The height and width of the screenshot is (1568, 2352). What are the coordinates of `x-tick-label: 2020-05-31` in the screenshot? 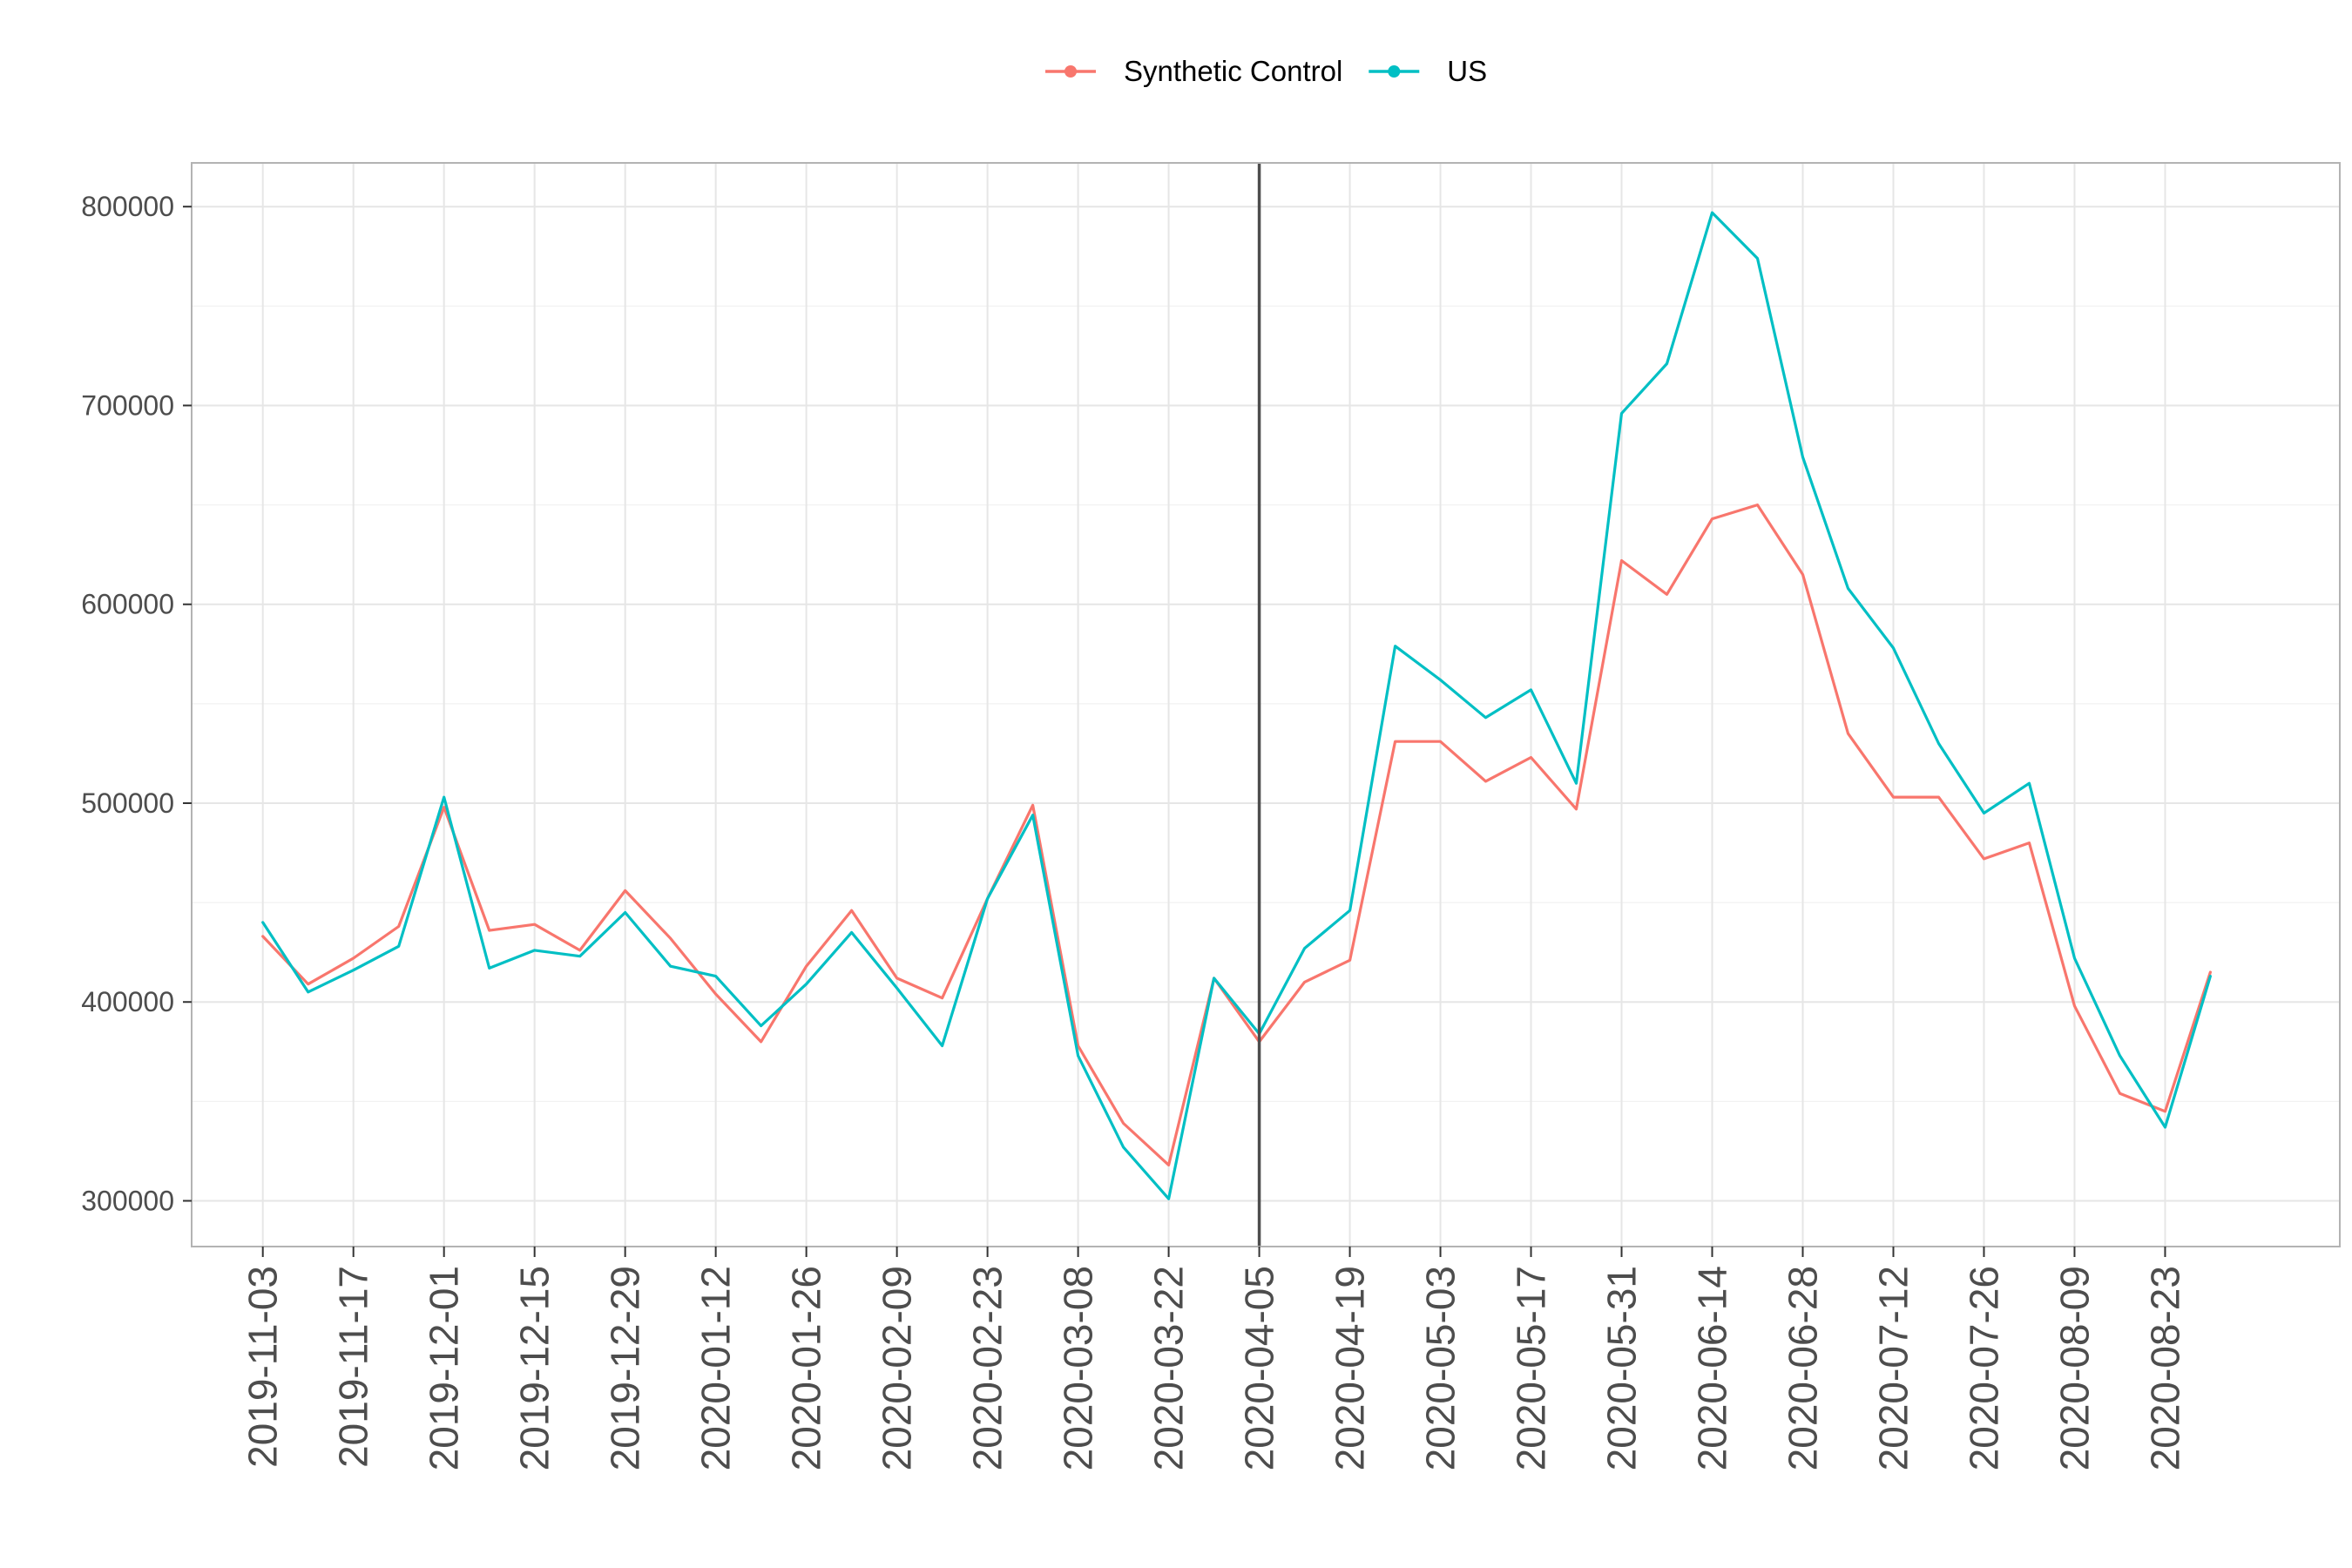 It's located at (1622, 1368).